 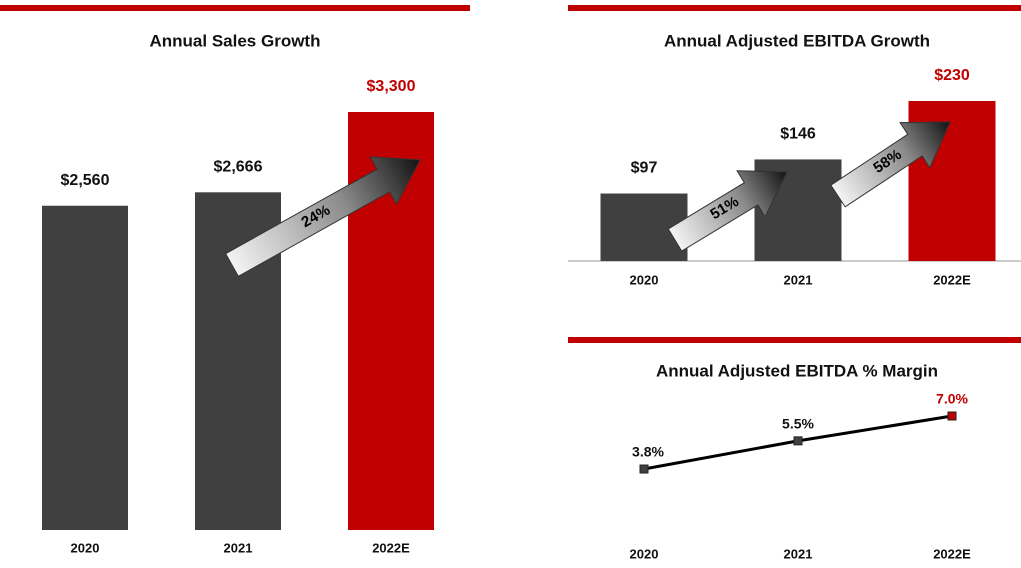 I want to click on value-label: $2,560, so click(x=85, y=180).